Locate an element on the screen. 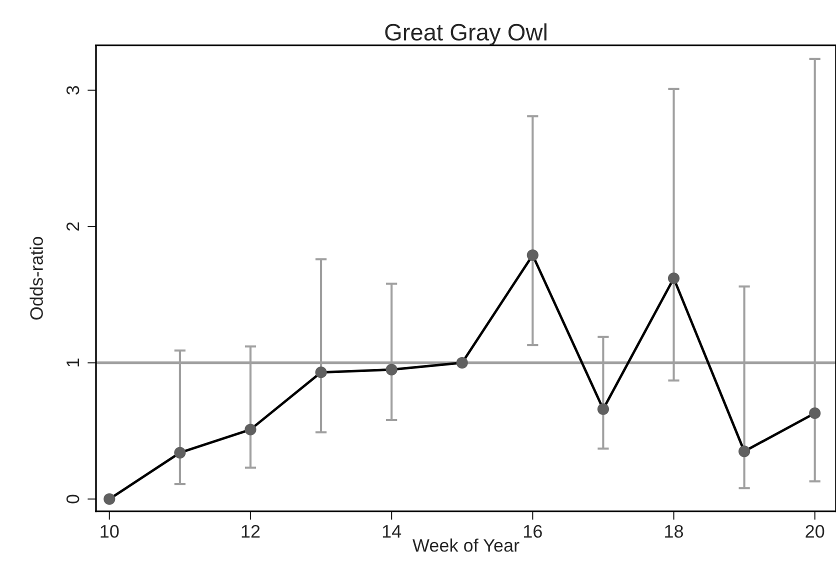 The height and width of the screenshot is (575, 836). y-tick-label: 3 is located at coordinates (73, 90).